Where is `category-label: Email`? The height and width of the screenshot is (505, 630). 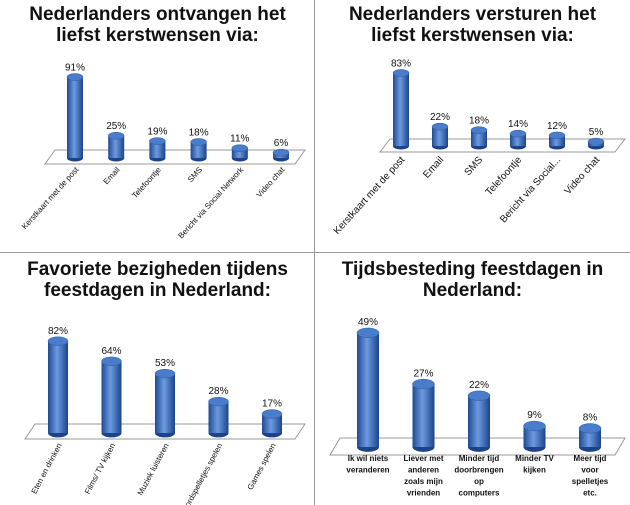
category-label: Email is located at coordinates (433, 168).